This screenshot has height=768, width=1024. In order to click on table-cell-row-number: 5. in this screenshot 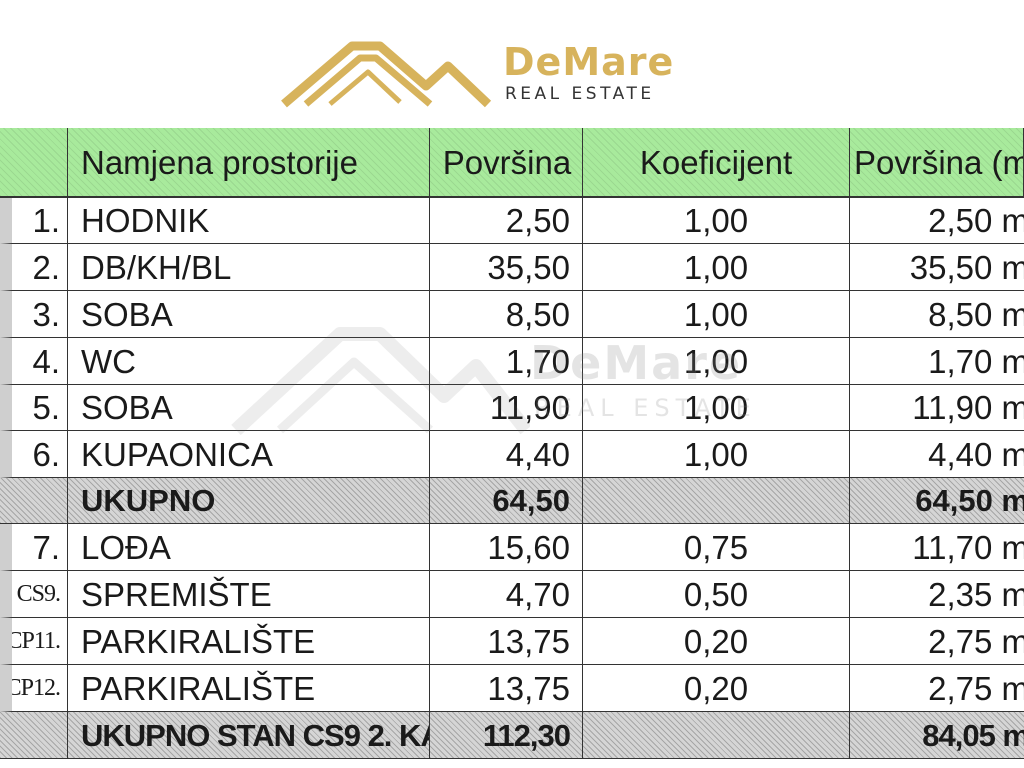, I will do `click(34, 408)`.